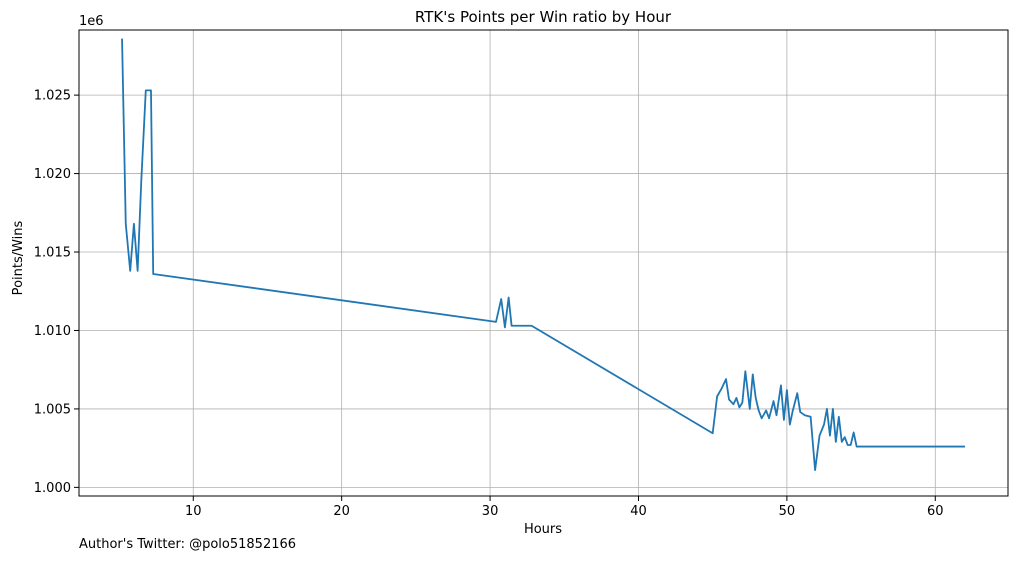 The height and width of the screenshot is (562, 1019). What do you see at coordinates (52, 174) in the screenshot?
I see `y-tick-label: 1.020` at bounding box center [52, 174].